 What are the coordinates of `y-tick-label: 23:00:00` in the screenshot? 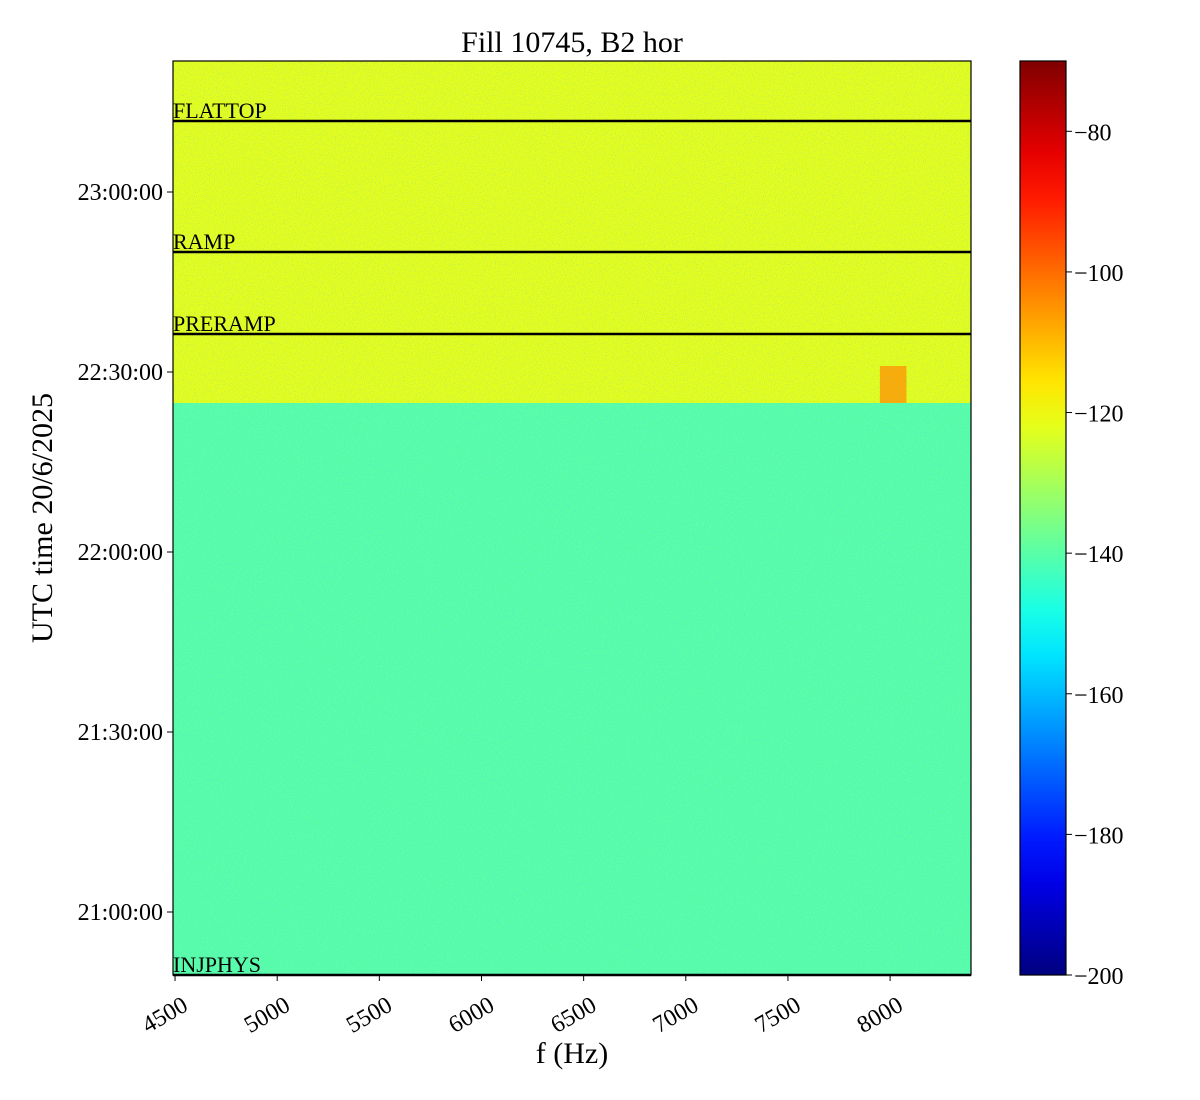 It's located at (120, 193).